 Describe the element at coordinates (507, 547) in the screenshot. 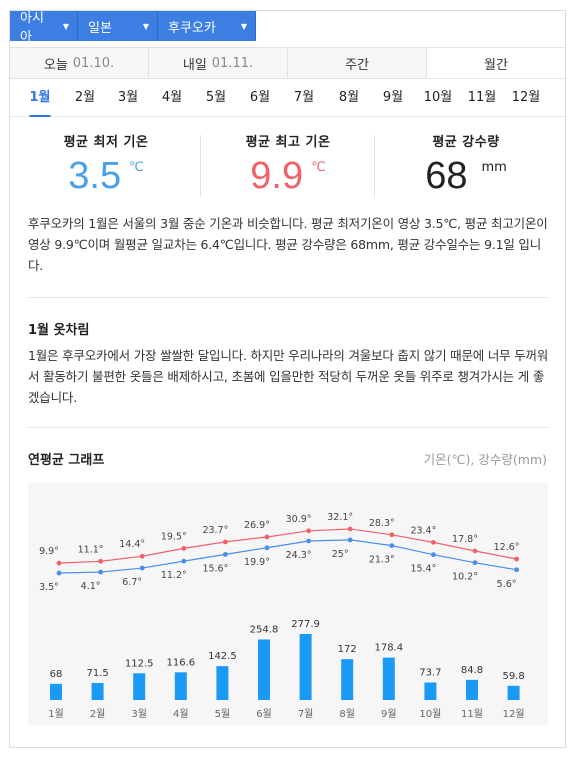

I see `max-temp-label-12: 12.6°` at that location.